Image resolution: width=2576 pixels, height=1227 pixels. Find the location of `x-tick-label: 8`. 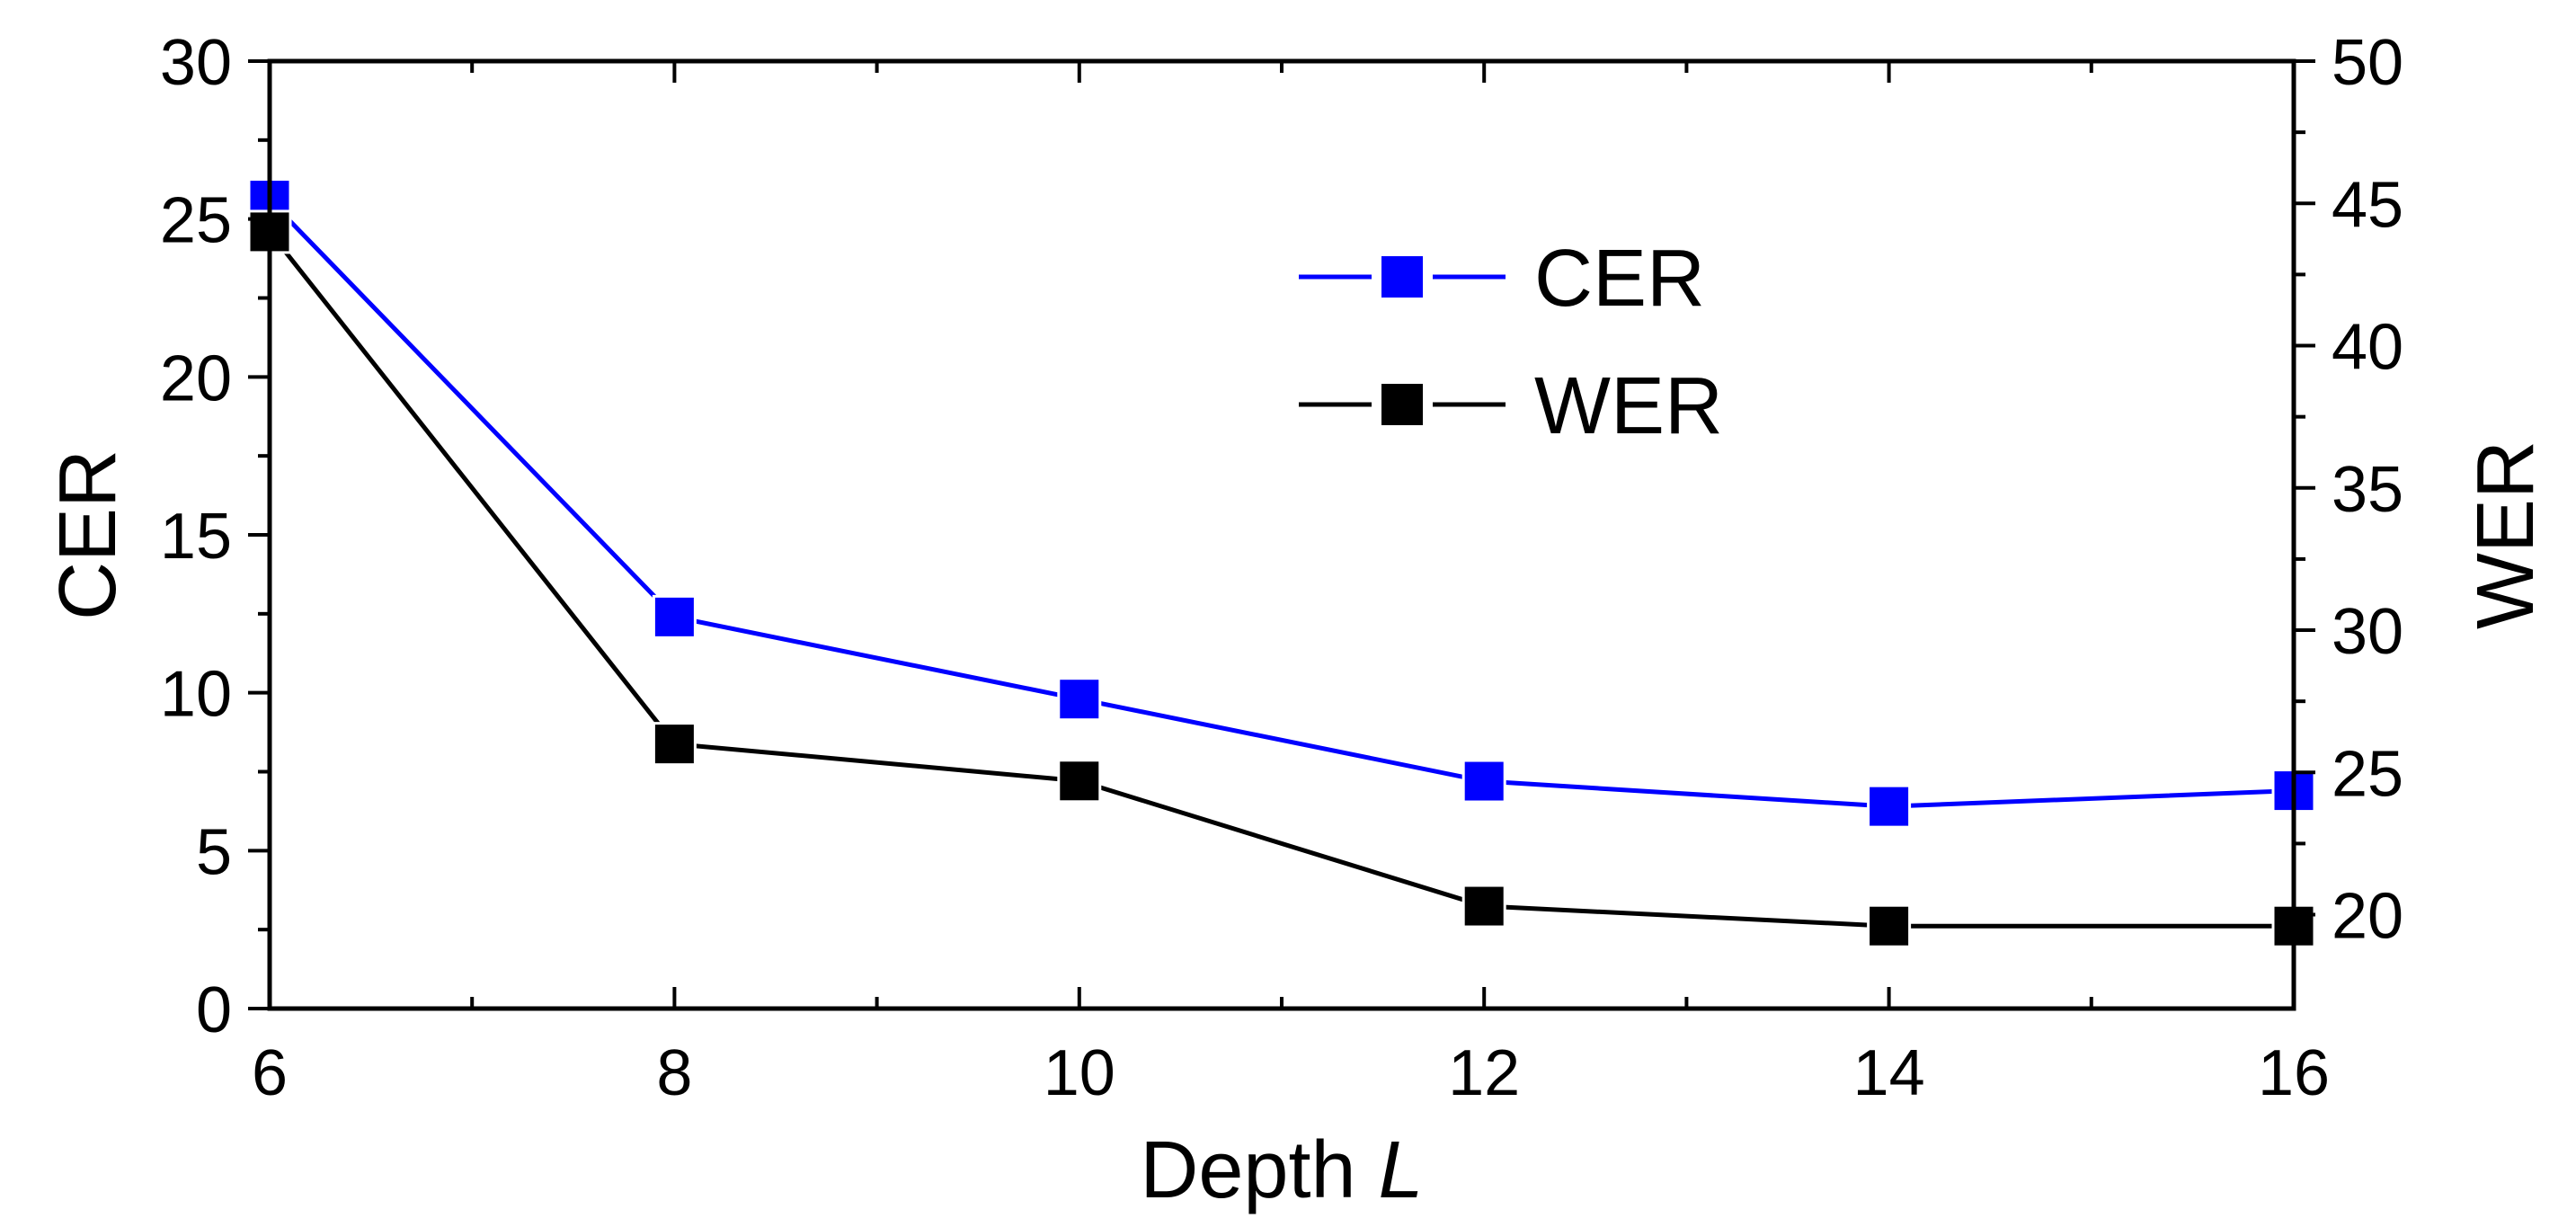

x-tick-label: 8 is located at coordinates (674, 1073).